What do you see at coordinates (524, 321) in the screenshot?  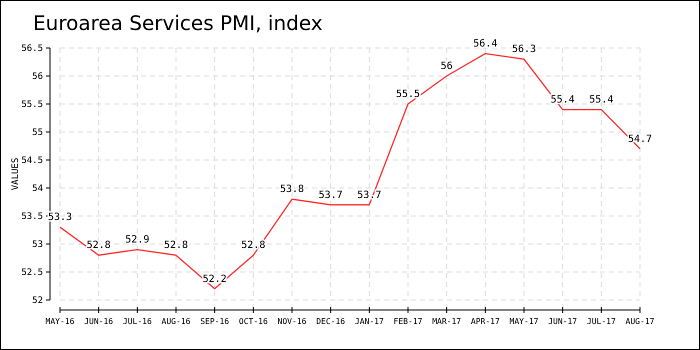 I see `x-tick-label: MAY-17` at bounding box center [524, 321].